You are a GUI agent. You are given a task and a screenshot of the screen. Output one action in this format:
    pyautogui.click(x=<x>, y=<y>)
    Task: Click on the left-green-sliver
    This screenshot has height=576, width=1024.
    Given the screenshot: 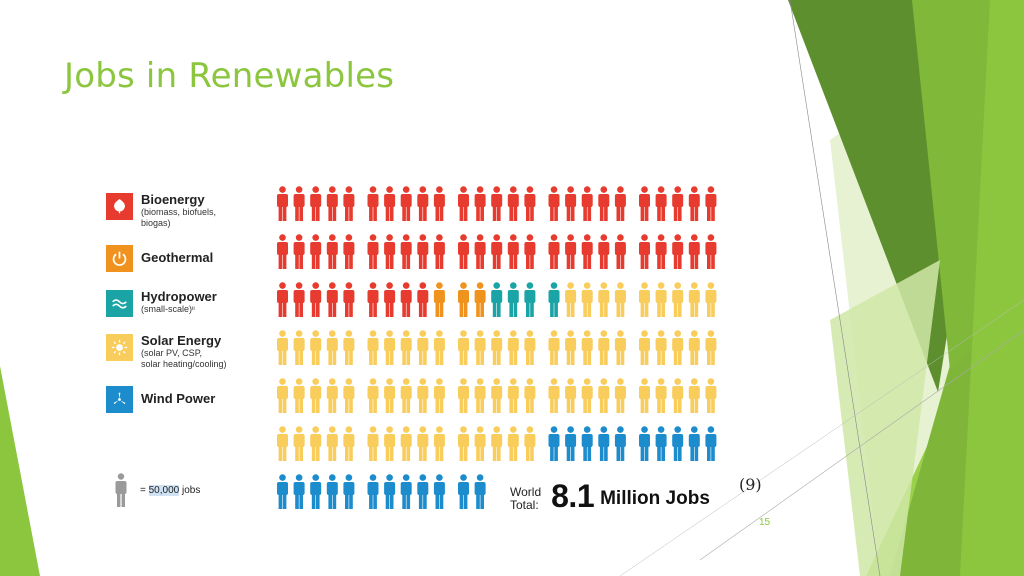 What is the action you would take?
    pyautogui.click(x=20, y=471)
    